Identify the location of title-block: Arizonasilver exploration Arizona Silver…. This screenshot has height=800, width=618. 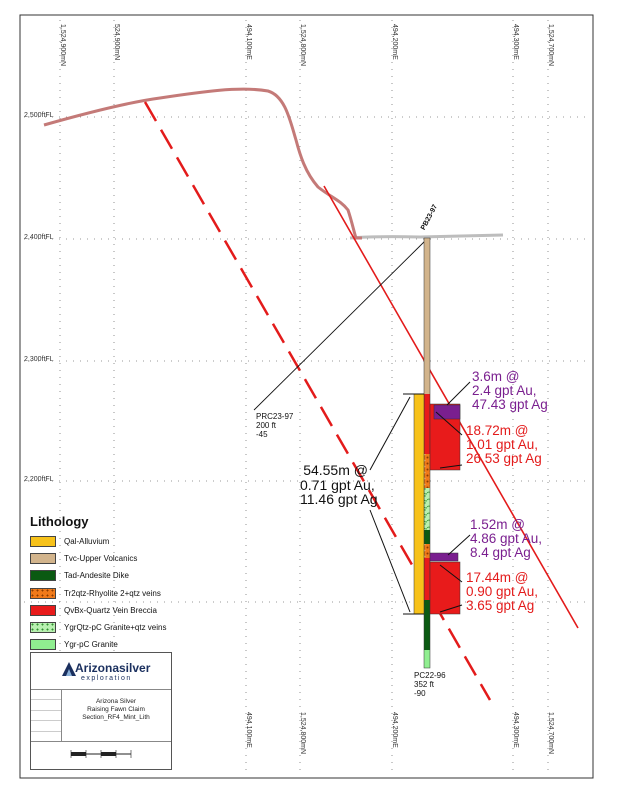
(101, 711).